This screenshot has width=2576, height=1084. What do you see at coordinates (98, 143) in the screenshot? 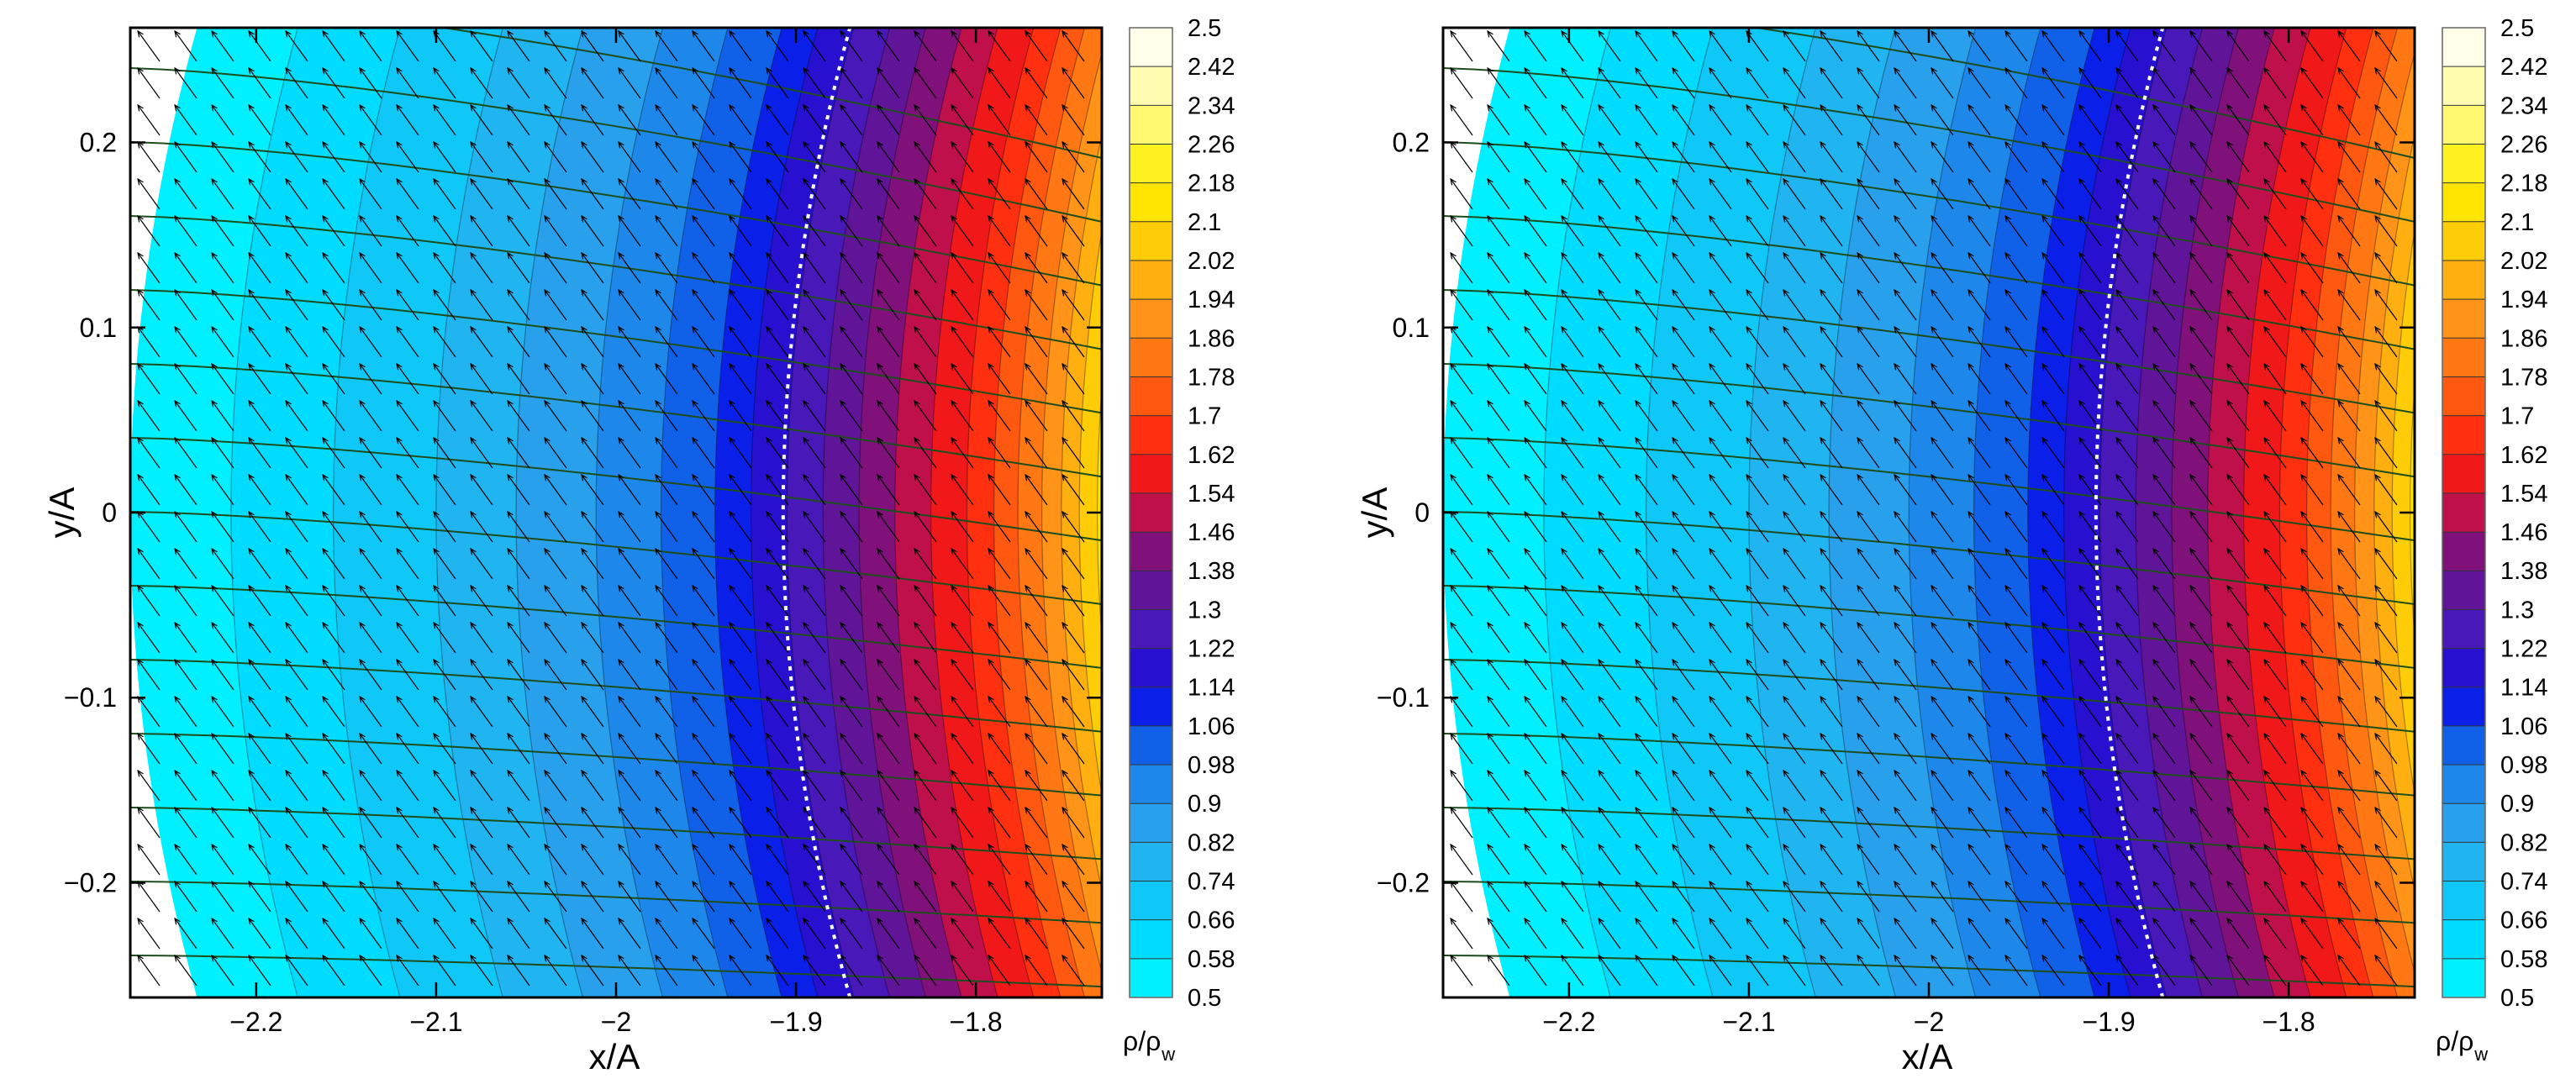
I see `y-tick-label: 0.2` at bounding box center [98, 143].